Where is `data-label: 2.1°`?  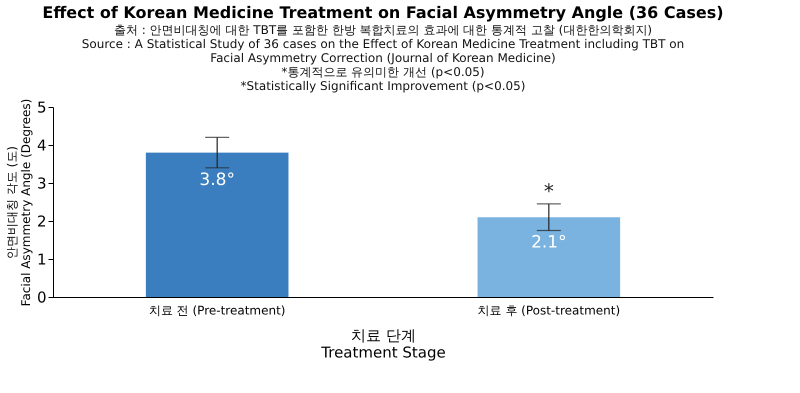
data-label: 2.1° is located at coordinates (549, 242).